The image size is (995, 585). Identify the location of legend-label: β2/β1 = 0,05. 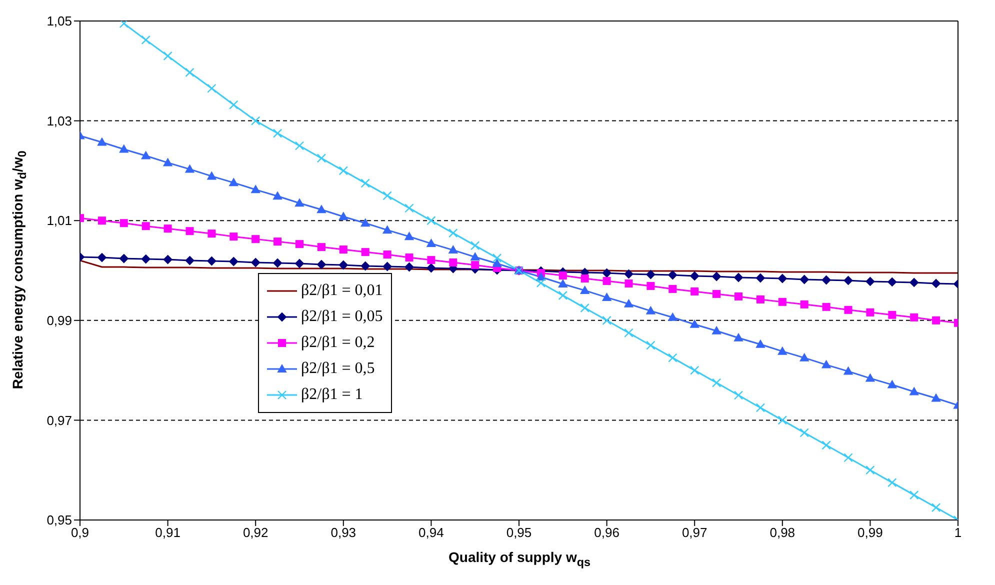
(342, 317).